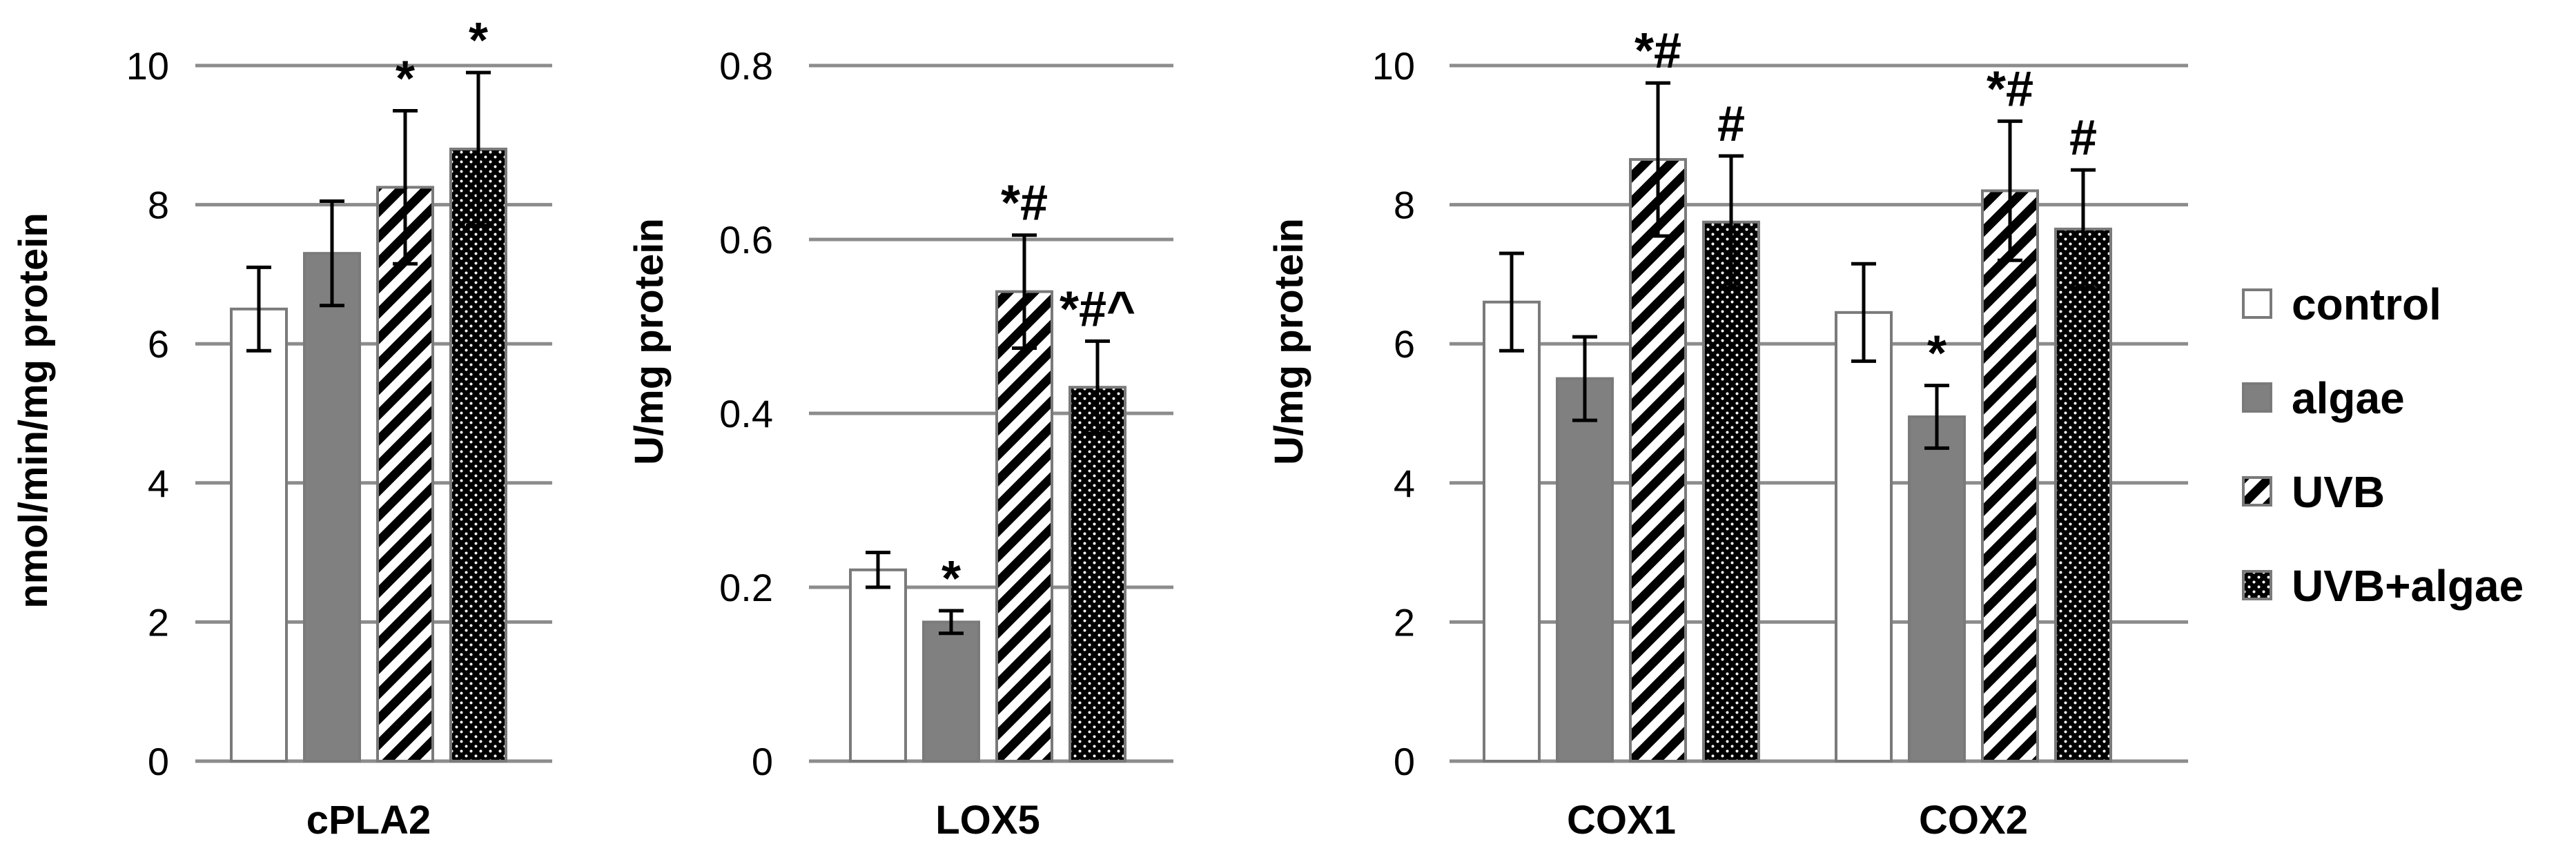 This screenshot has width=2576, height=855. What do you see at coordinates (746, 587) in the screenshot?
I see `y-tick-label-lox5-1: 0.2` at bounding box center [746, 587].